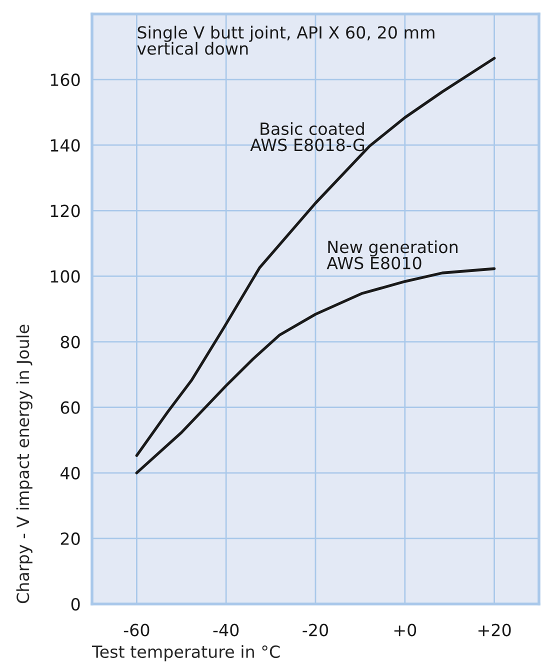 This screenshot has height=668, width=541. Describe the element at coordinates (285, 40) in the screenshot. I see `annotation: Single V butt joint, API X 60, 20 mm vertical down` at that location.